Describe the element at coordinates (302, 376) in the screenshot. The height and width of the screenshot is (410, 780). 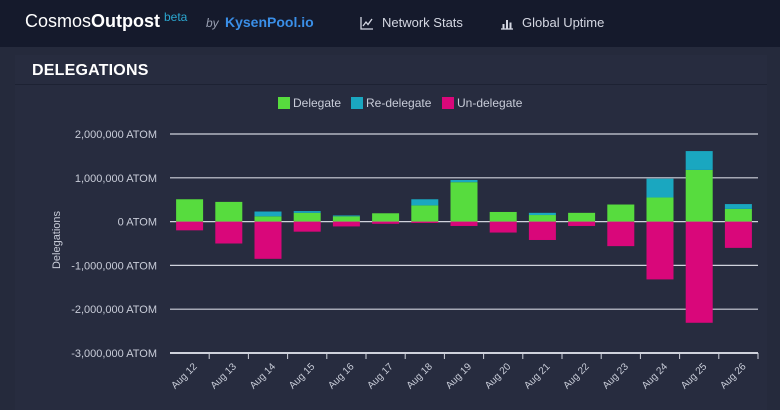
I see `x-tick-label: Aug 15` at that location.